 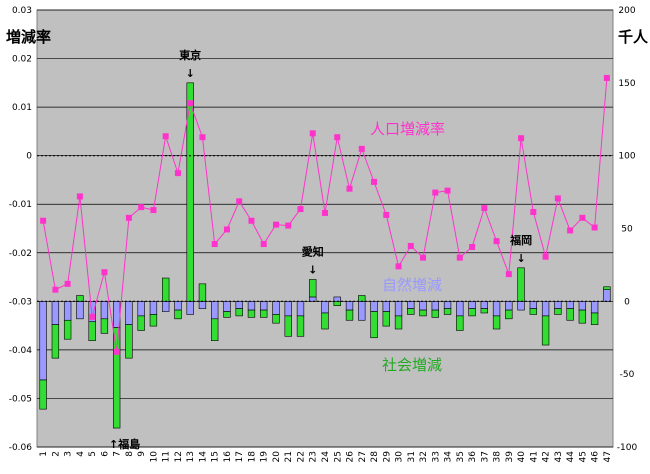 I want to click on x-tick-label: 20, so click(x=277, y=457).